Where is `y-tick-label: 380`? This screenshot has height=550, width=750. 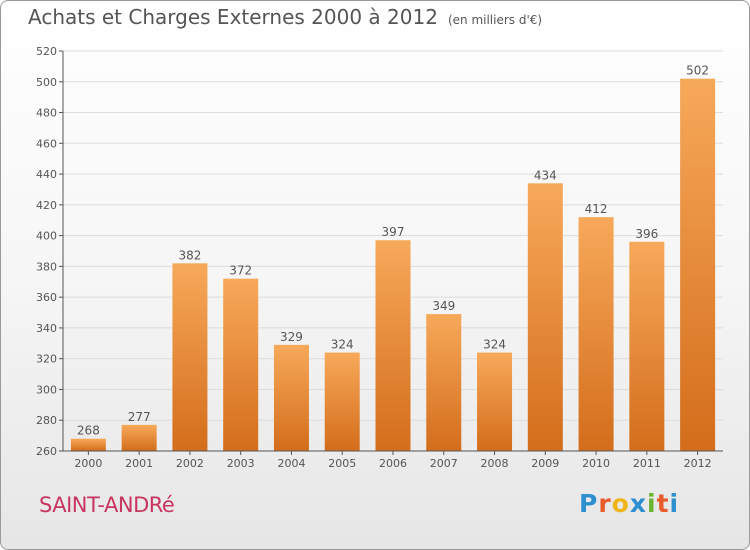
y-tick-label: 380 is located at coordinates (46, 266).